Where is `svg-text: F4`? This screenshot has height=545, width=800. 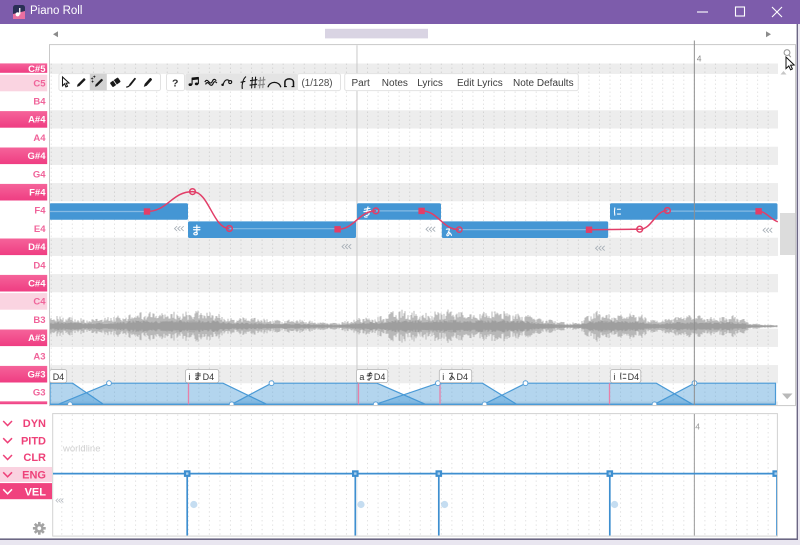
svg-text: F4 is located at coordinates (40, 211).